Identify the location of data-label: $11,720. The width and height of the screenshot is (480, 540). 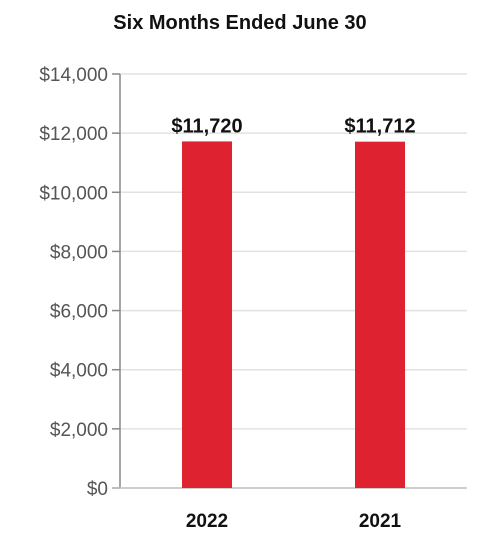
(206, 126).